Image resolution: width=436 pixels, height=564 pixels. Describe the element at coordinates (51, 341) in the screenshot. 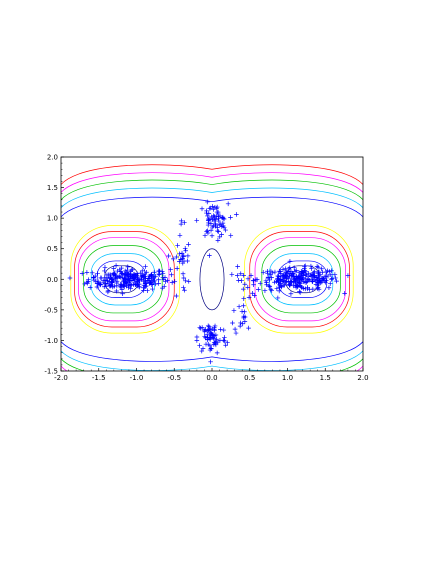

I see `y-tick-label: -1.0` at that location.